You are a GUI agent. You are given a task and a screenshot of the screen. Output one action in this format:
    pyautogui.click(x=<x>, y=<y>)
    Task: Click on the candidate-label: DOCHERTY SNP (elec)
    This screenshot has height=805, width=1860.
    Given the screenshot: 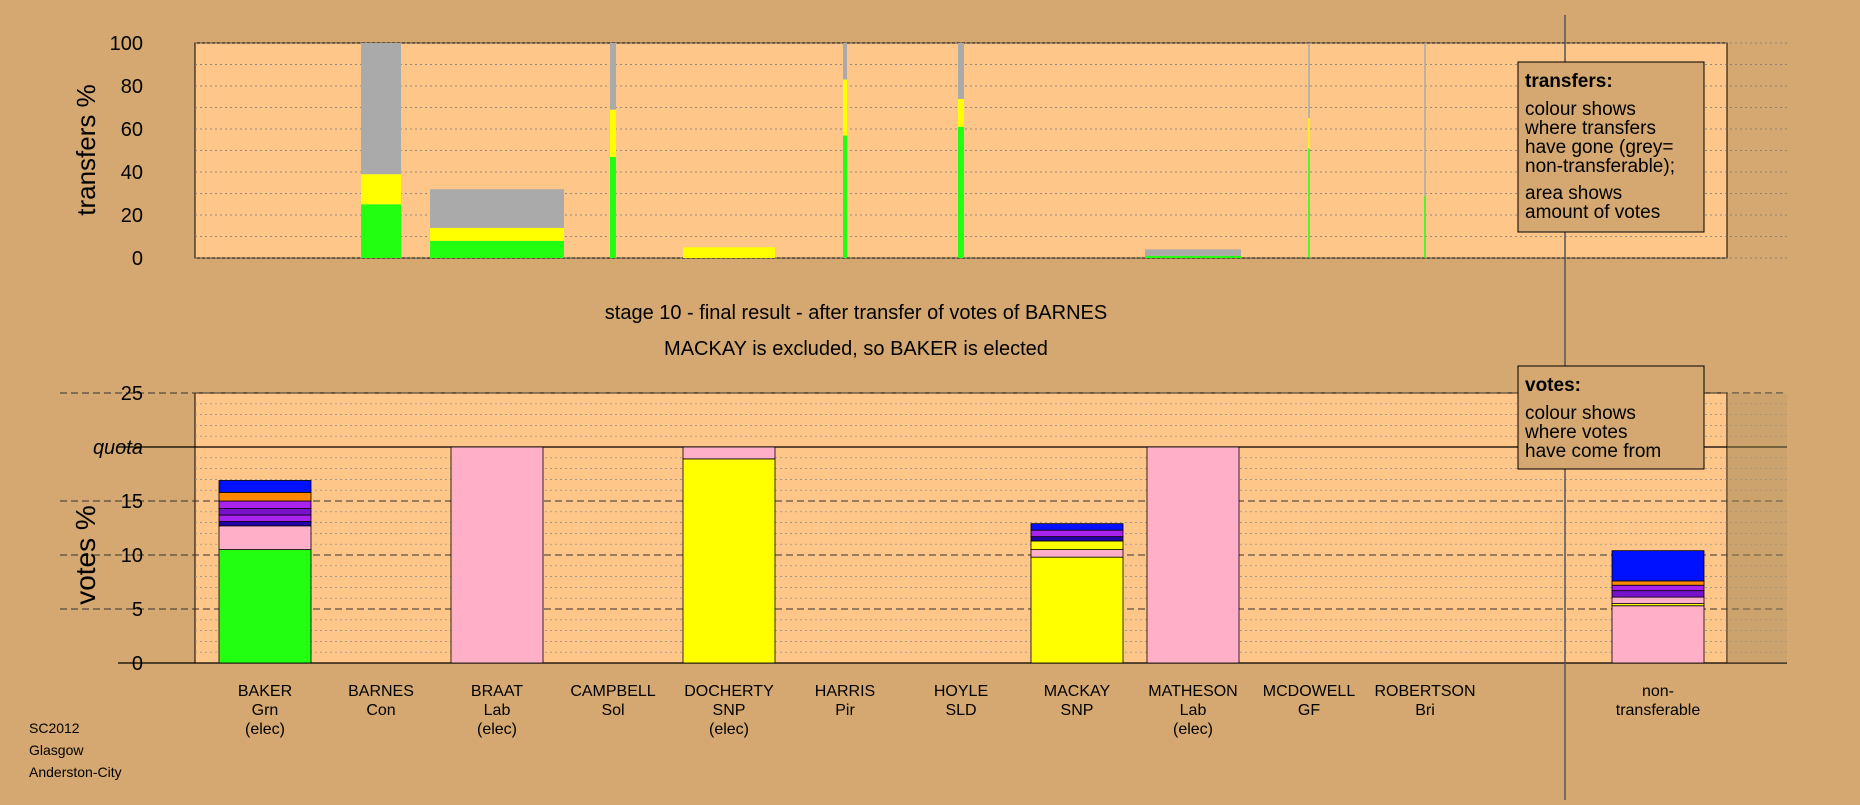 What is the action you would take?
    pyautogui.click(x=729, y=710)
    